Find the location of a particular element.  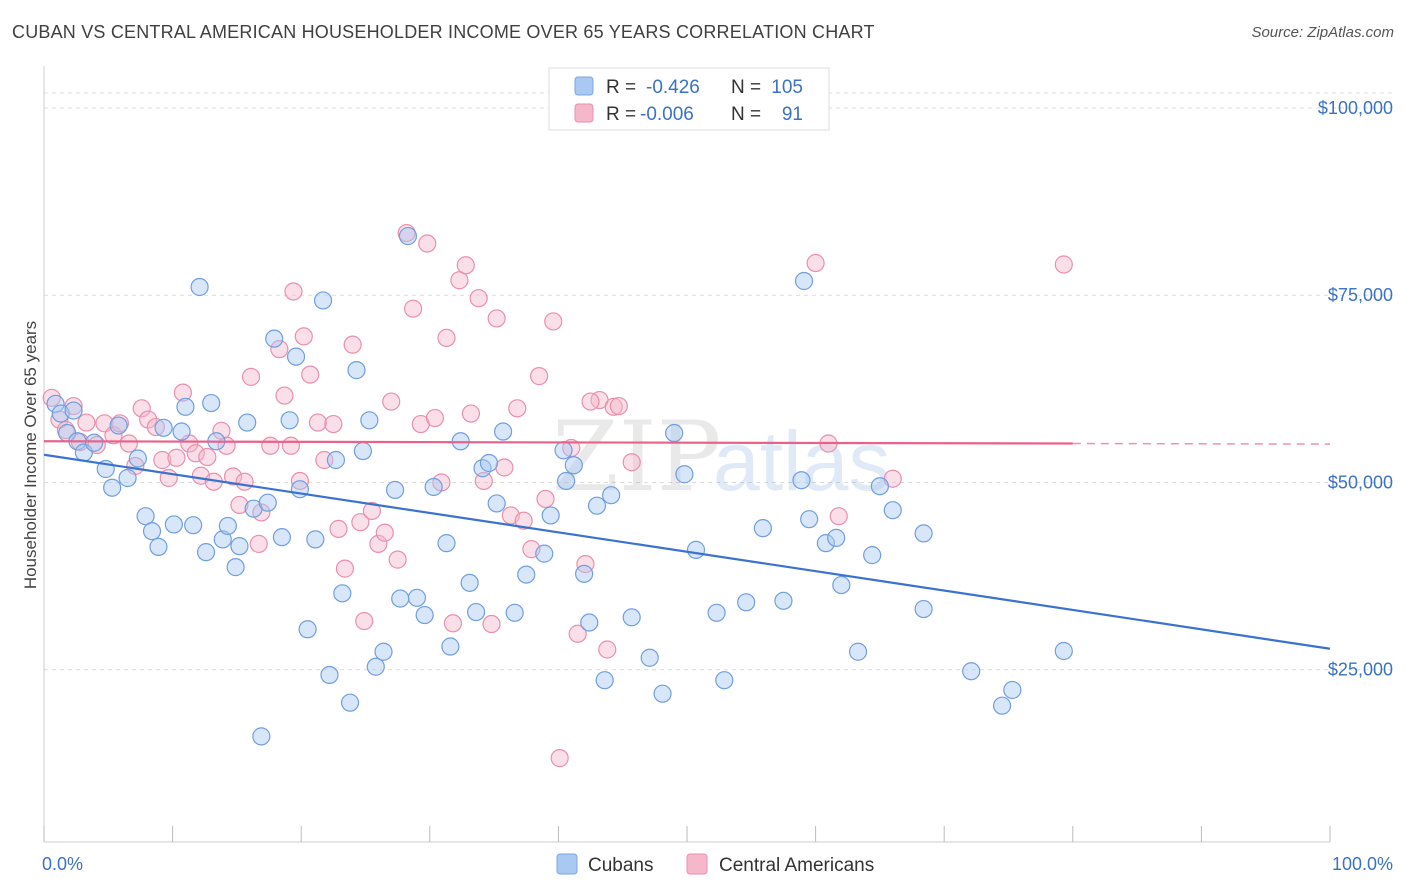

x-tick-labels: 0.0% 100.0% is located at coordinates (717, 864).